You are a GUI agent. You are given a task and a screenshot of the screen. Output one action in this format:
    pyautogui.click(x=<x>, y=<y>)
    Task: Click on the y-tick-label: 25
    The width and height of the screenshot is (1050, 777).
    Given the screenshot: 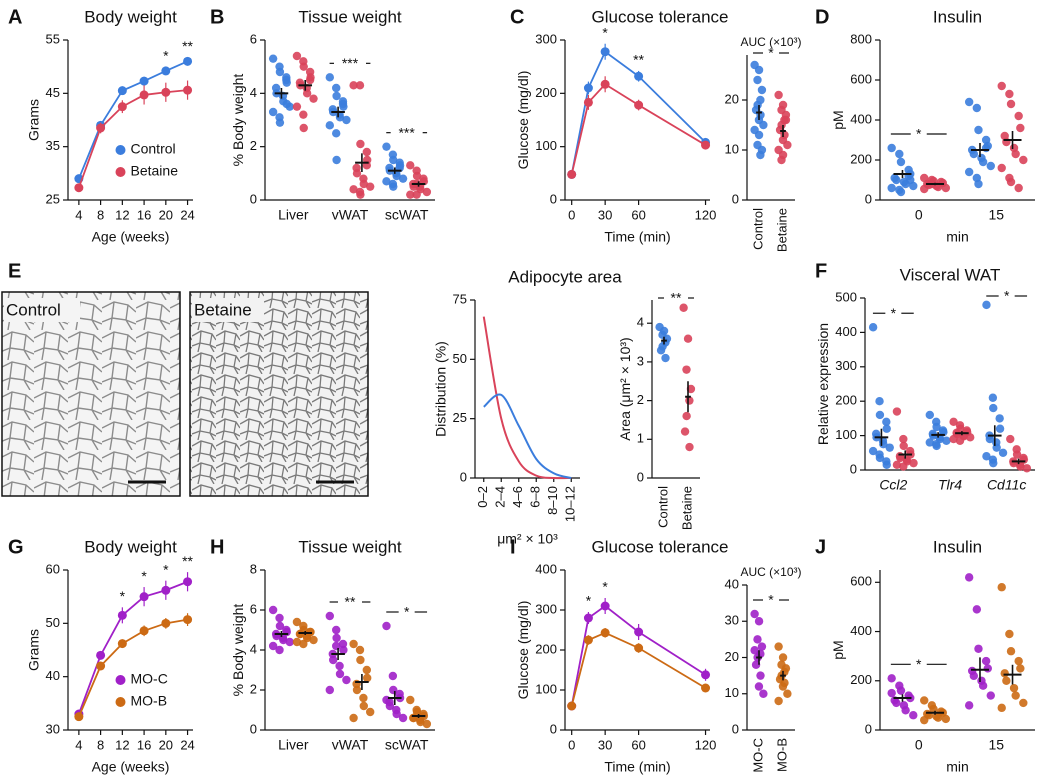 What is the action you would take?
    pyautogui.click(x=53, y=198)
    